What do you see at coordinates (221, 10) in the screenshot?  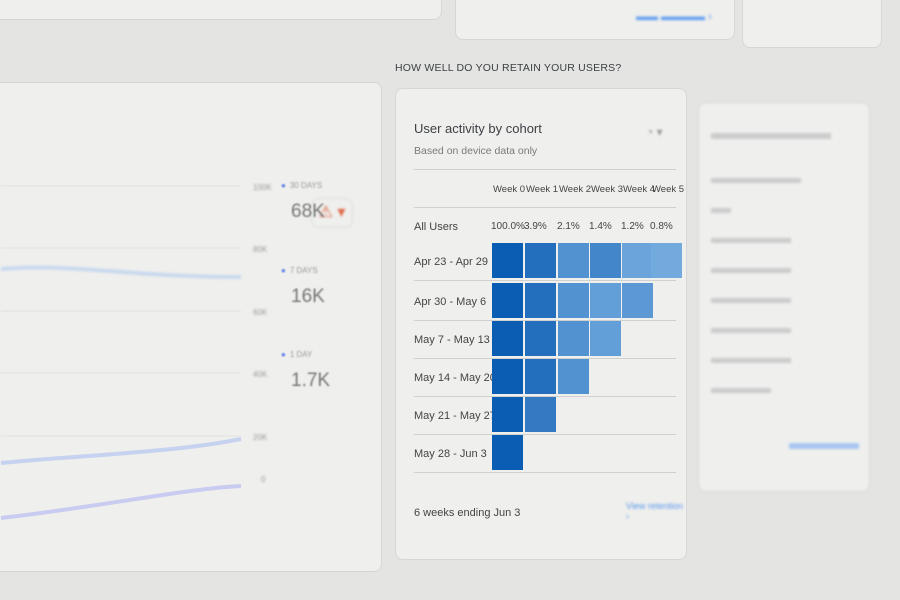 I see `top-card-left` at bounding box center [221, 10].